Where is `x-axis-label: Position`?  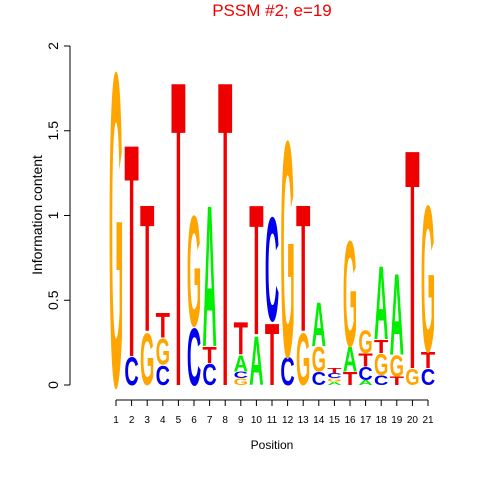
x-axis-label: Position is located at coordinates (272, 445).